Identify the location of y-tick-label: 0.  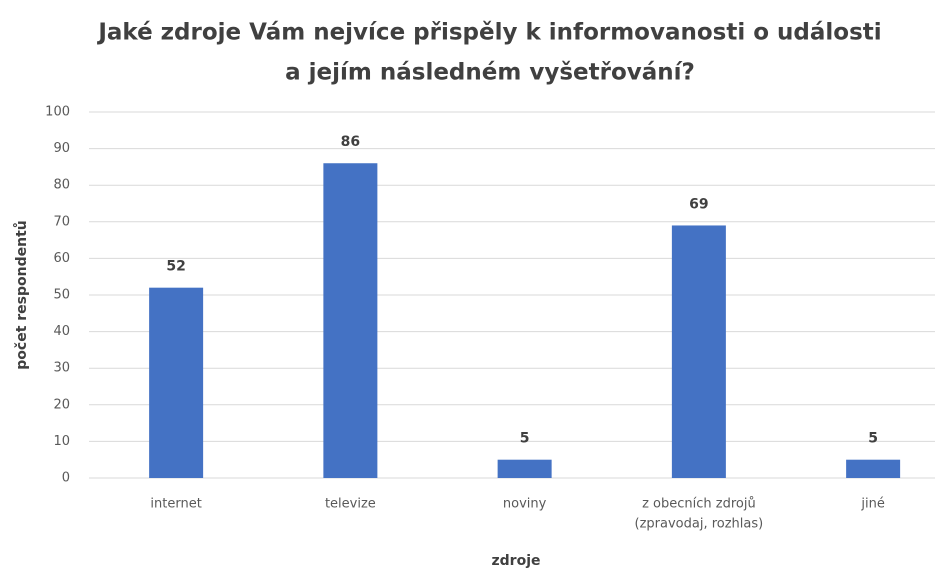
(66, 478).